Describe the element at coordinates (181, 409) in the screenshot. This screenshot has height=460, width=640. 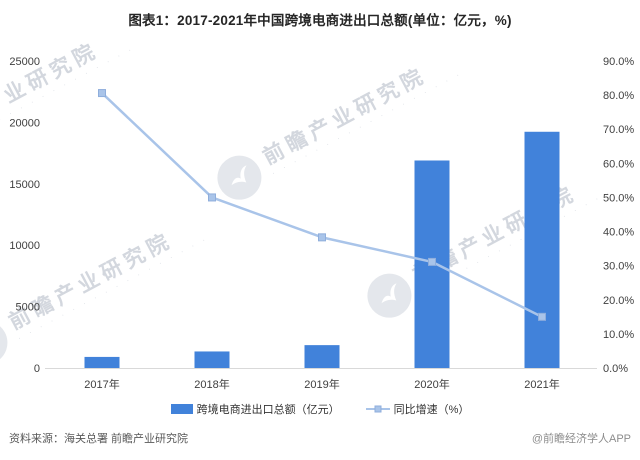
I see `legend-bar-swatch` at that location.